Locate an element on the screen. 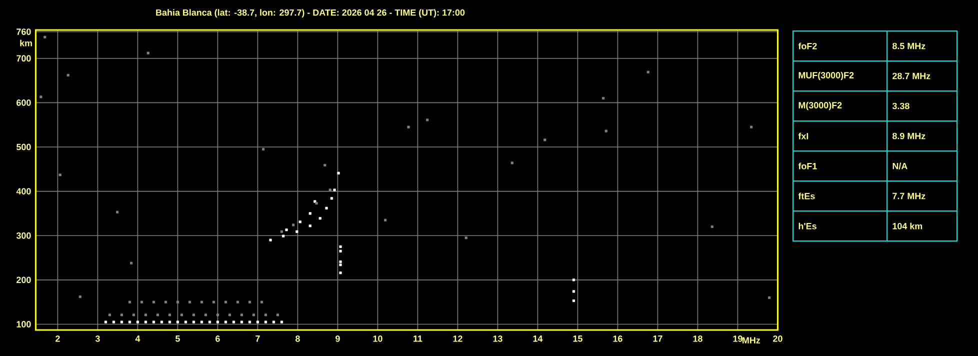  x-tick-label: 15 is located at coordinates (577, 339).